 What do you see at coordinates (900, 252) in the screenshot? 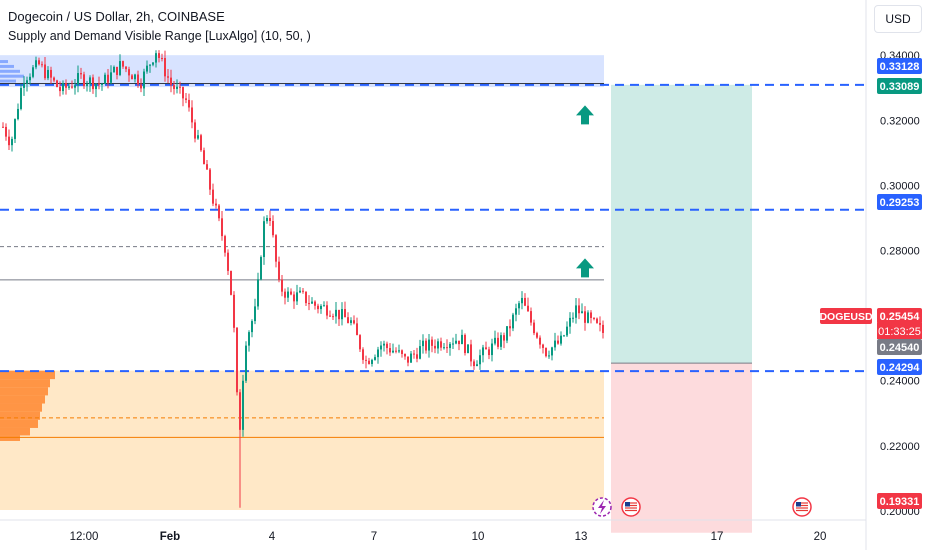
I see `y-tick-label: 0.28000` at bounding box center [900, 252].